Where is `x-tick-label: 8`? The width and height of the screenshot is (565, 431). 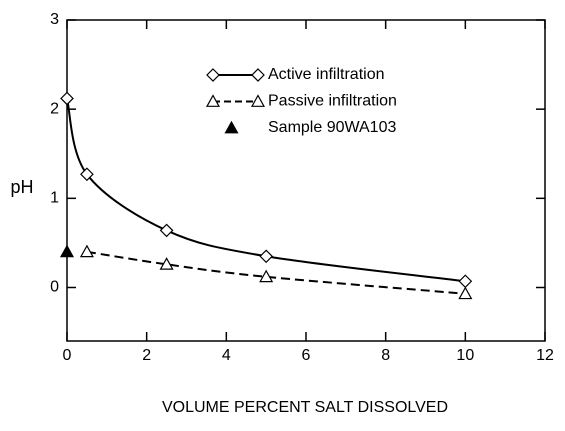 x-tick-label: 8 is located at coordinates (385, 355).